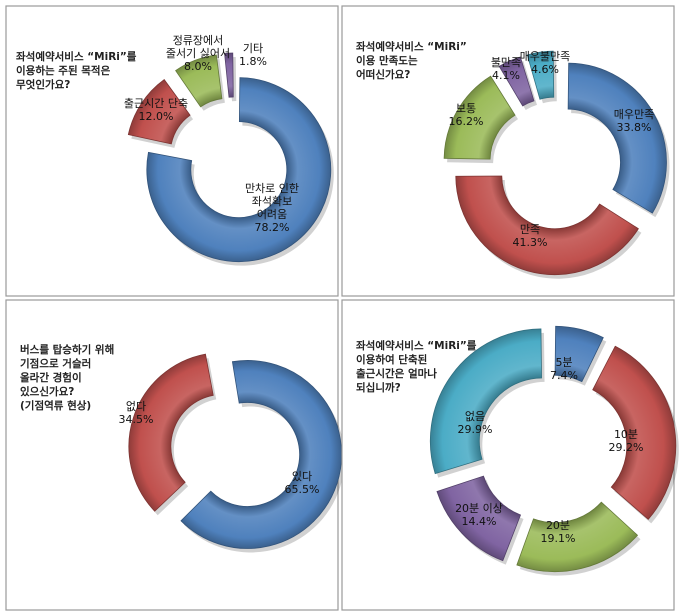  I want to click on slice-label-5: 매우불만족 4.6%, so click(545, 63).